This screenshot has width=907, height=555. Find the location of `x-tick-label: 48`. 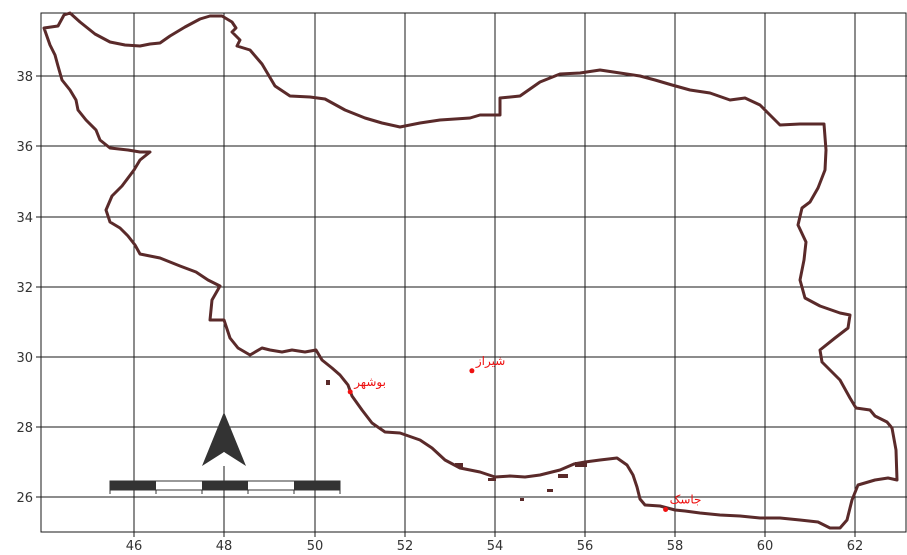

x-tick-label: 48 is located at coordinates (224, 546).